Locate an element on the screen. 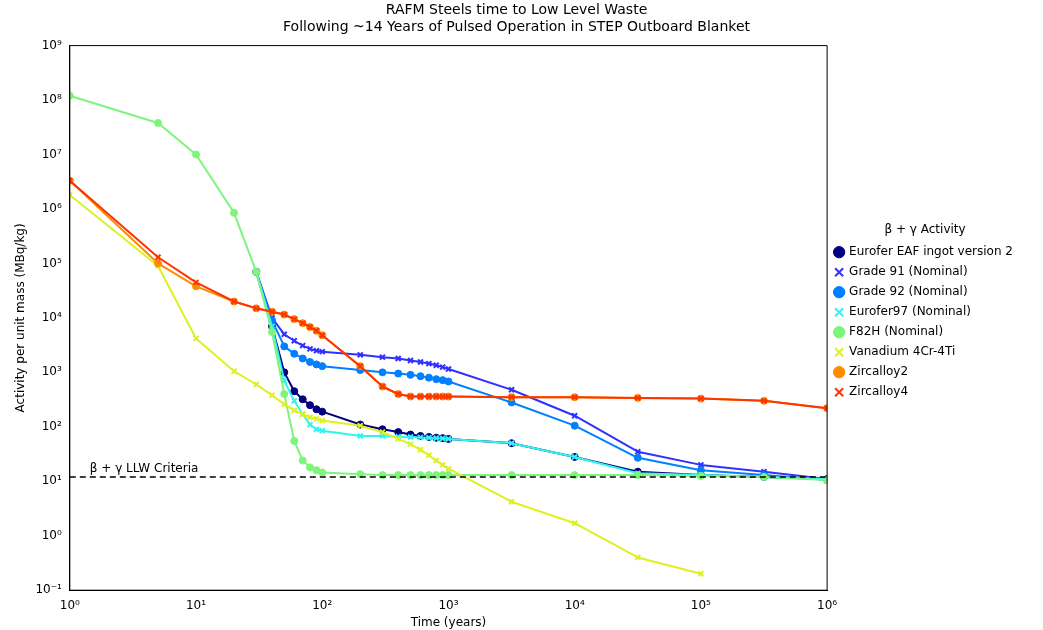  y-tick-label: 10⁹ is located at coordinates (51, 44).